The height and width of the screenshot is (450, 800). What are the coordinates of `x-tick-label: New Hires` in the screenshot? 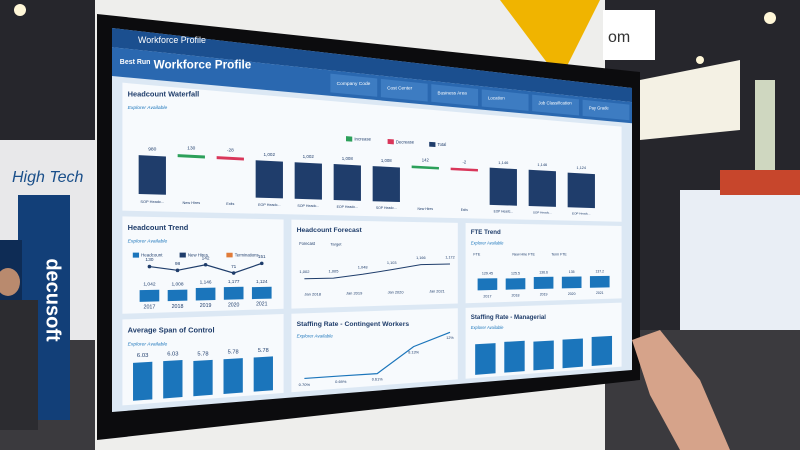 It's located at (426, 209).